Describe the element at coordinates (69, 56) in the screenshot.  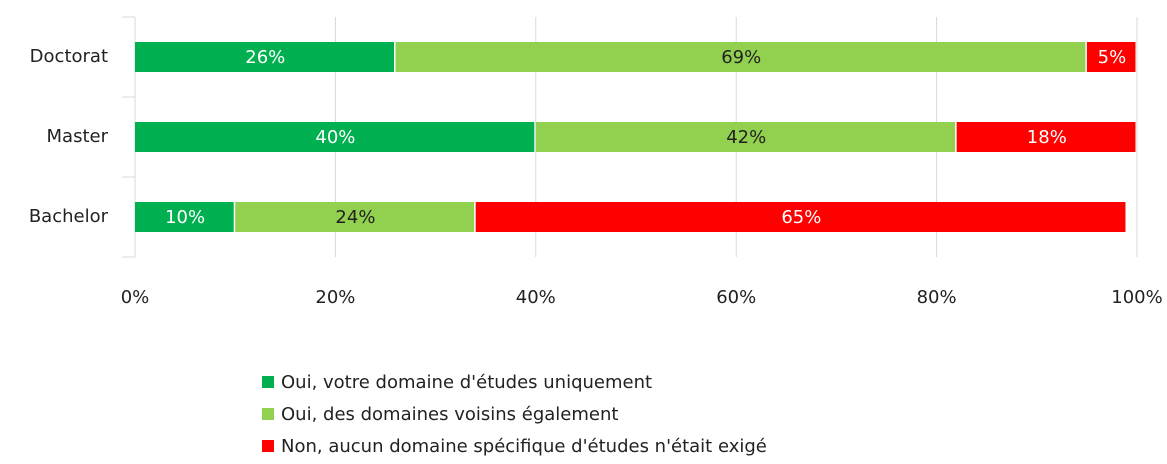
I see `y-tick-label: Doctorat` at that location.